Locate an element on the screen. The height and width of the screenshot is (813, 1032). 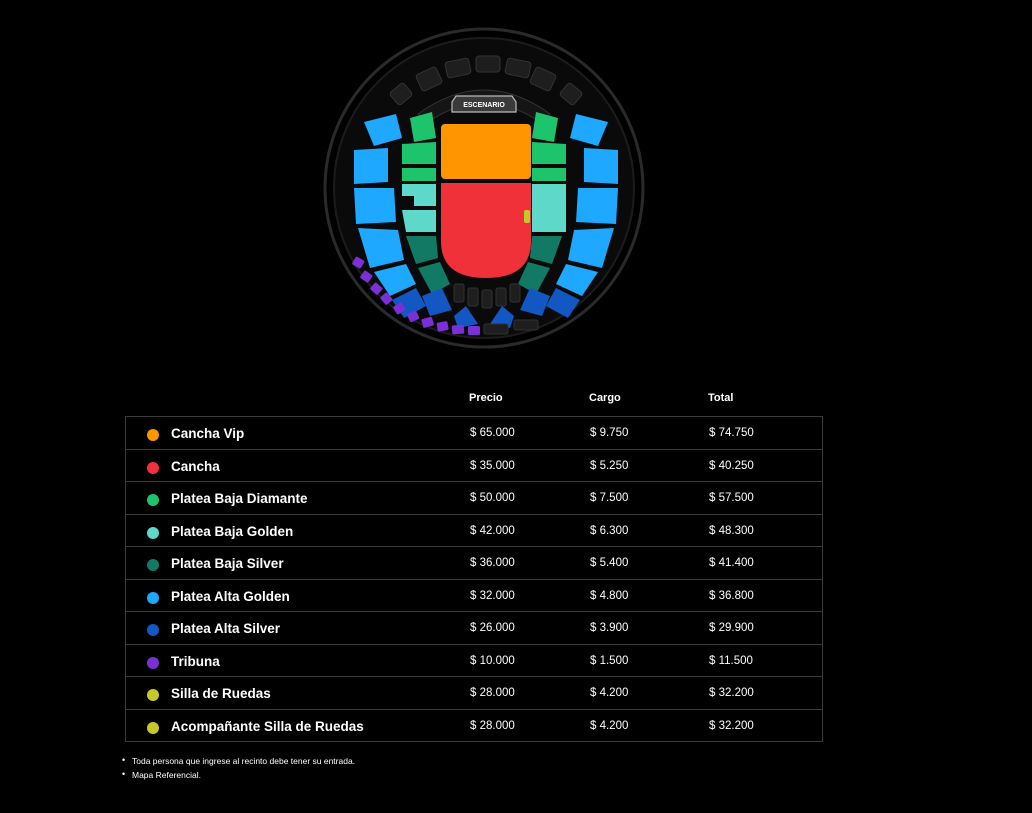
header-total: Total is located at coordinates (721, 398).